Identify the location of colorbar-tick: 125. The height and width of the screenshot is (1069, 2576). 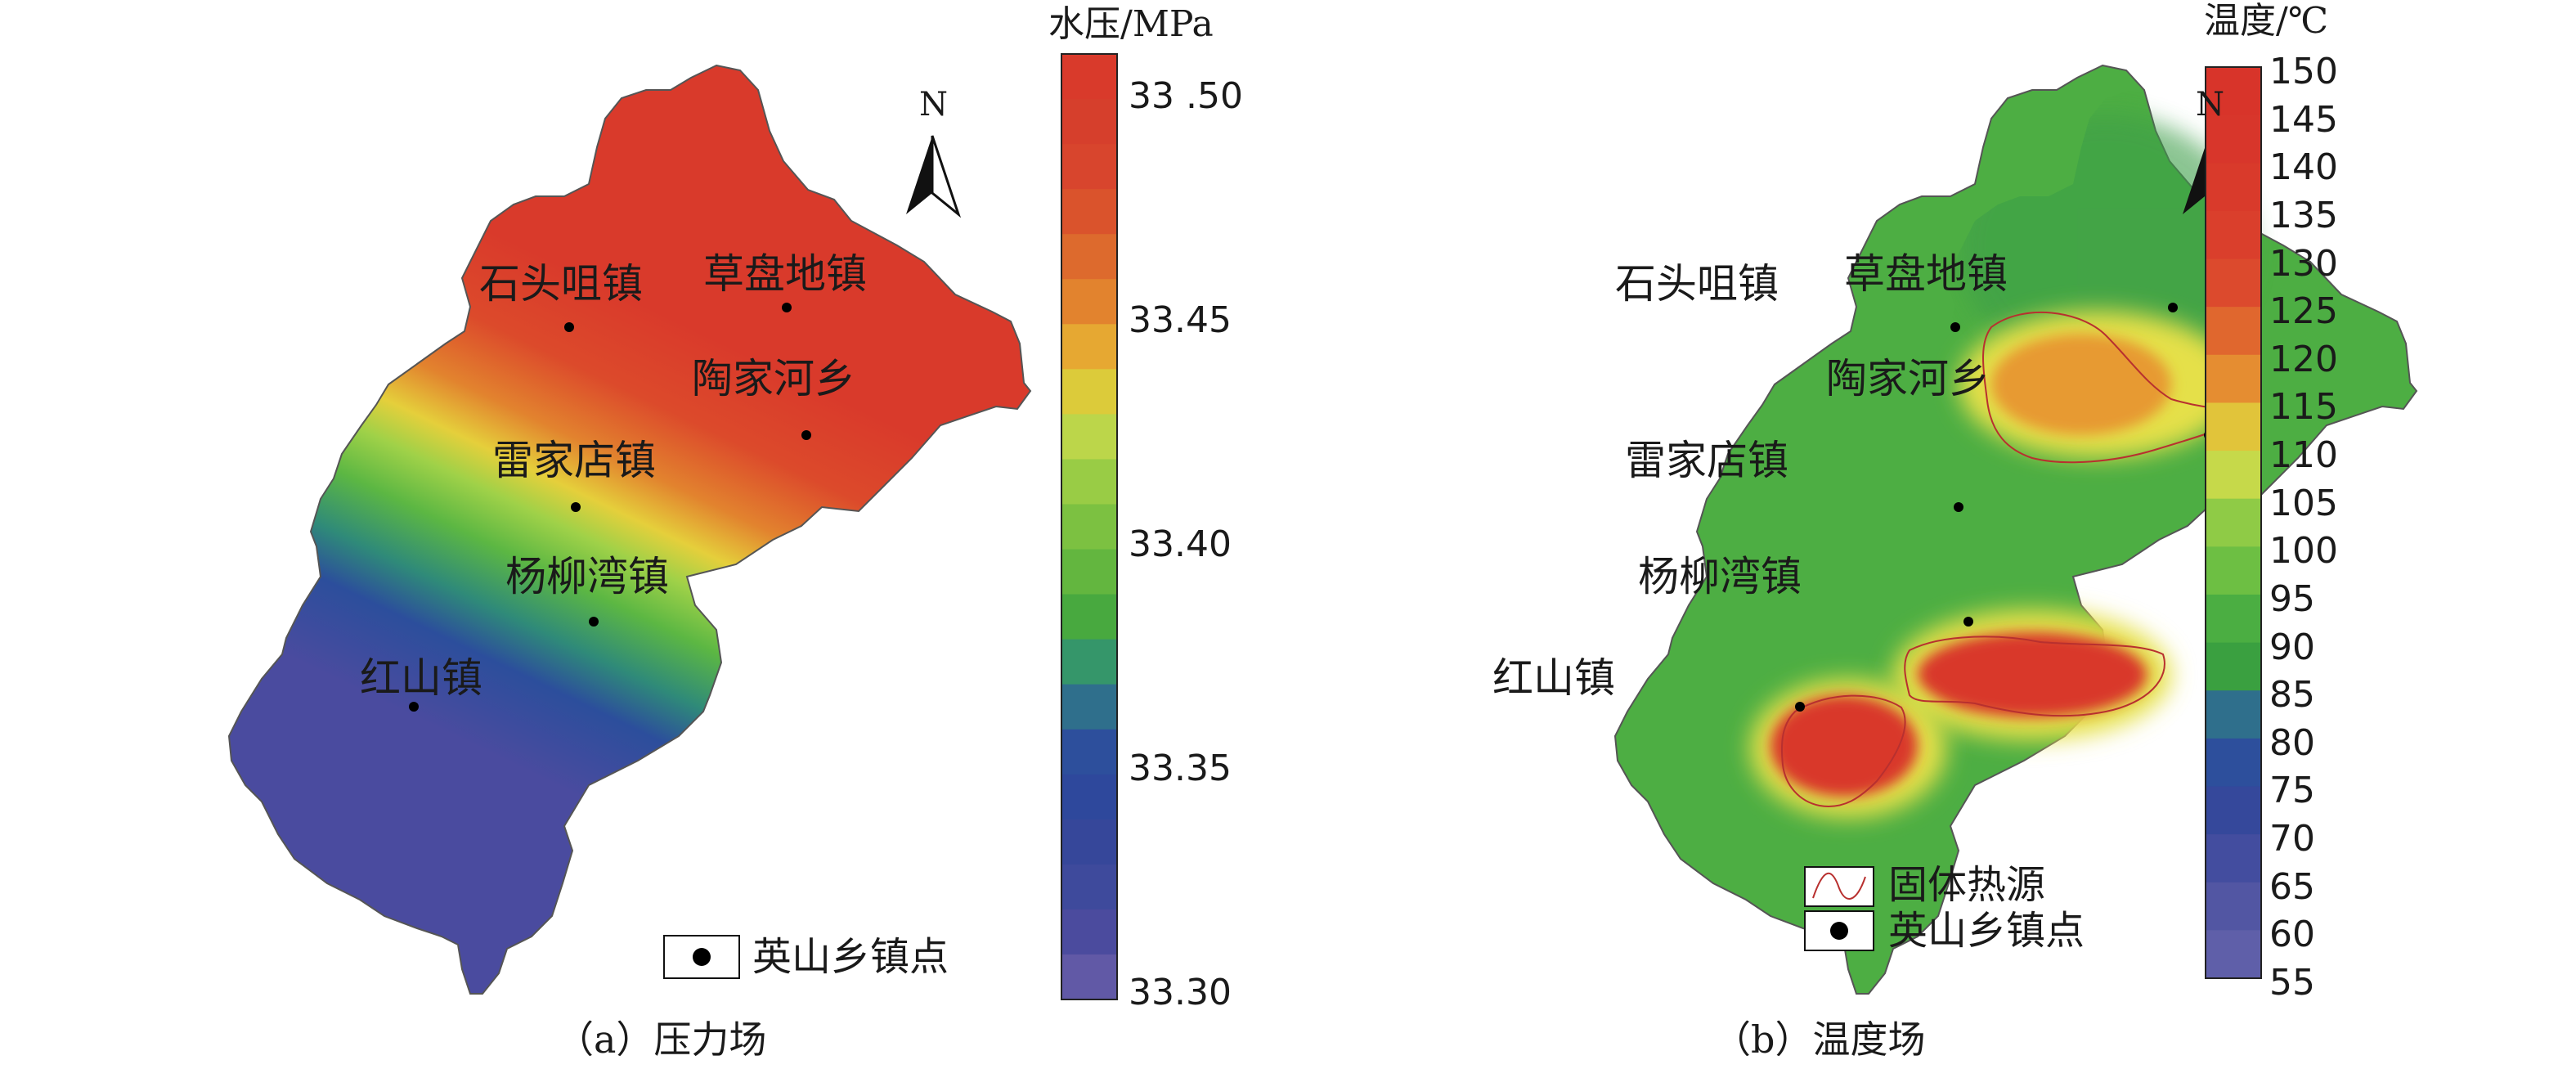
(2304, 311).